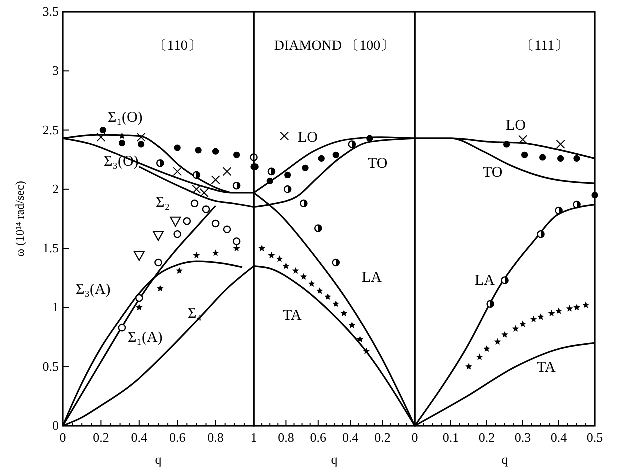  Describe the element at coordinates (195, 314) in the screenshot. I see `series-label: Σ₄` at that location.